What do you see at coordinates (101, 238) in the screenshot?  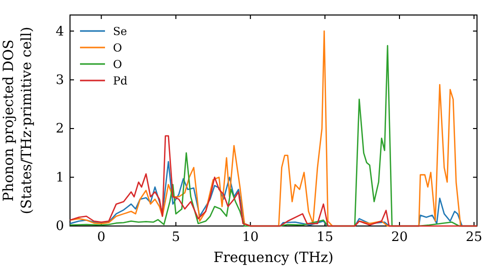 I see `x-tick-label: 0` at bounding box center [101, 238].